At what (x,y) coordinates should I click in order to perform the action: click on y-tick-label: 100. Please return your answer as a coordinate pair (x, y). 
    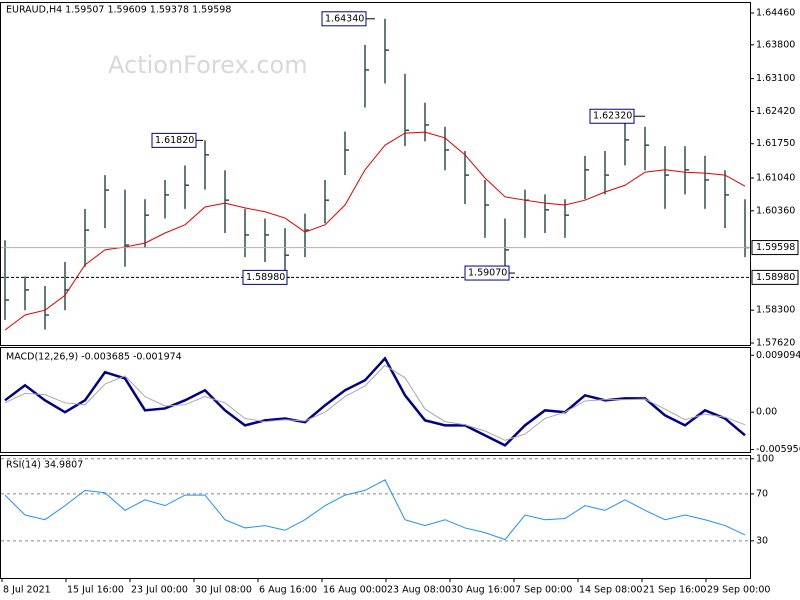
    Looking at the image, I should click on (765, 458).